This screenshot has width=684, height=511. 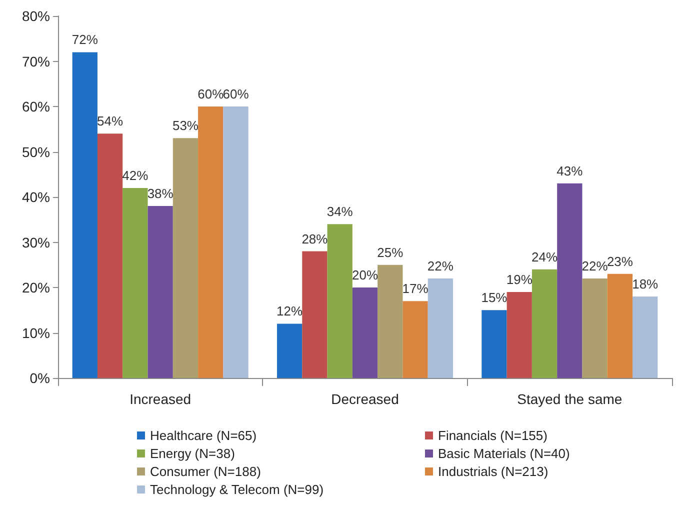 What do you see at coordinates (493, 471) in the screenshot?
I see `legend-label: Industrials (N=213)` at bounding box center [493, 471].